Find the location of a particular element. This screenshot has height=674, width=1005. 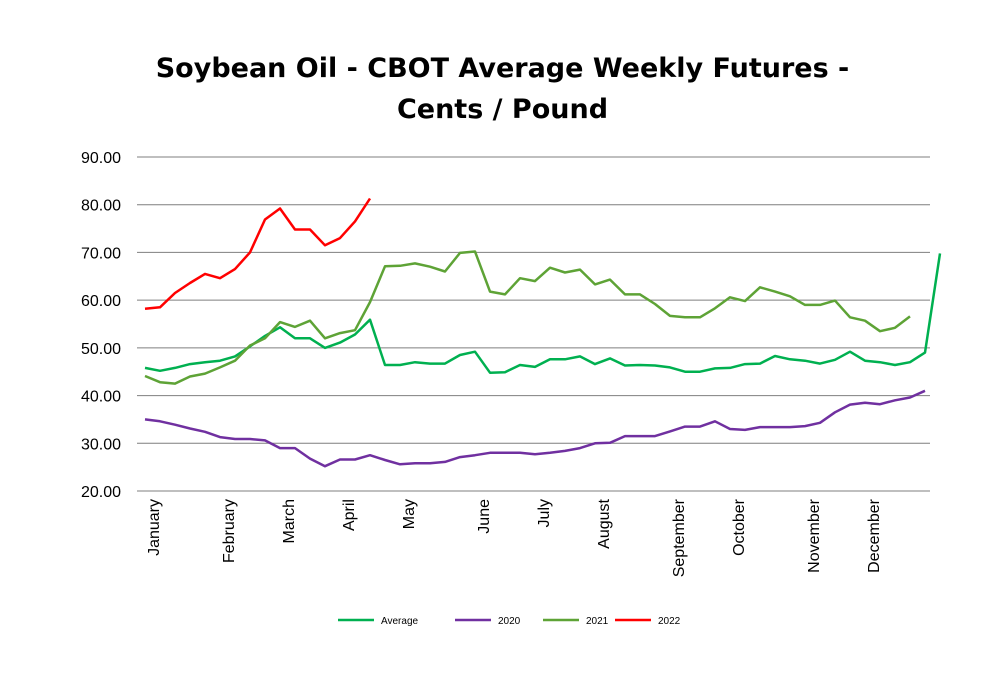

y-tick-label: 50.00 is located at coordinates (101, 349).